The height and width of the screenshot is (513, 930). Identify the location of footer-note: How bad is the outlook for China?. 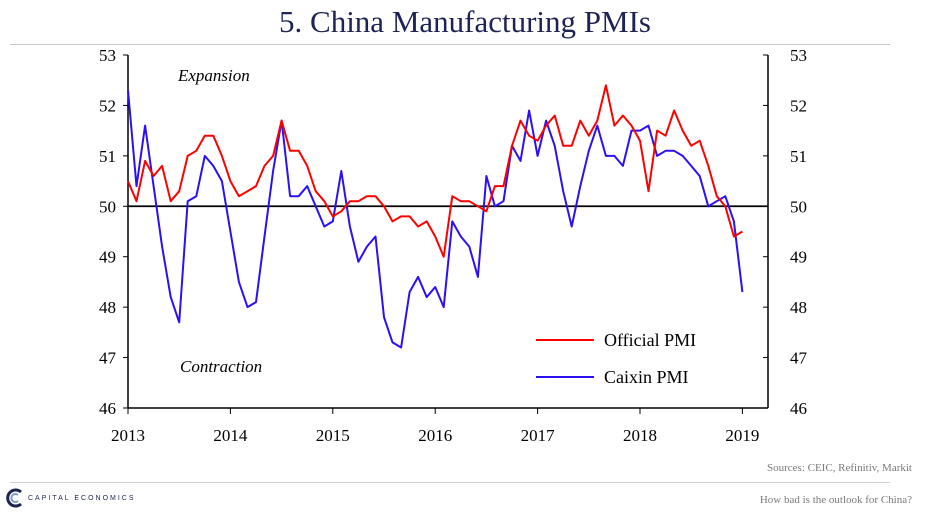
(835, 500).